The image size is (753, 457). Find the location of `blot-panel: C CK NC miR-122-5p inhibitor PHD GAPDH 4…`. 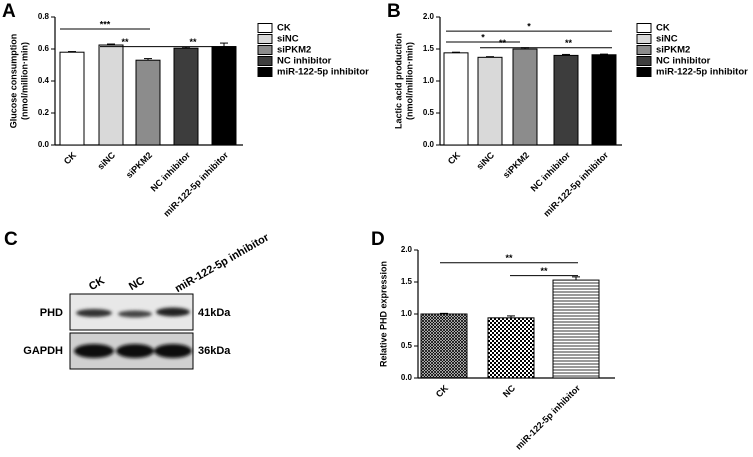

blot-panel: C CK NC miR-122-5p inhibitor PHD GAPDH 4… is located at coordinates (138, 299).